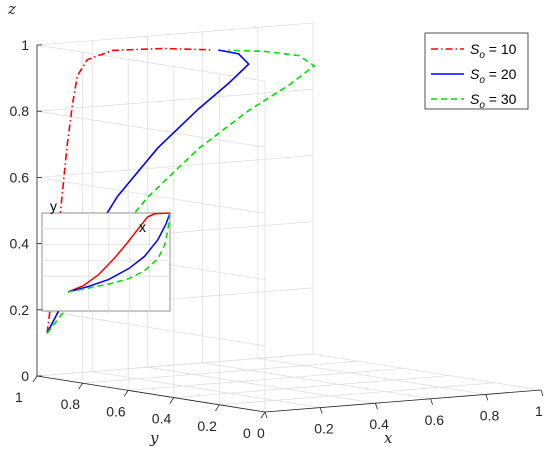 This screenshot has width=550, height=455. Describe the element at coordinates (11, 9) in the screenshot. I see `z-axis-label: z` at that location.